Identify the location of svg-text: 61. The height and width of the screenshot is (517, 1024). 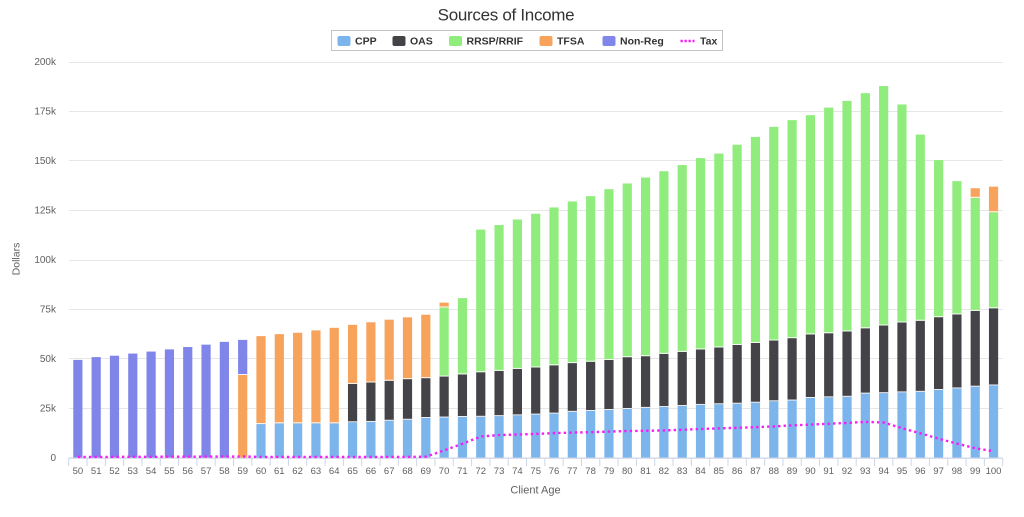
(279, 471).